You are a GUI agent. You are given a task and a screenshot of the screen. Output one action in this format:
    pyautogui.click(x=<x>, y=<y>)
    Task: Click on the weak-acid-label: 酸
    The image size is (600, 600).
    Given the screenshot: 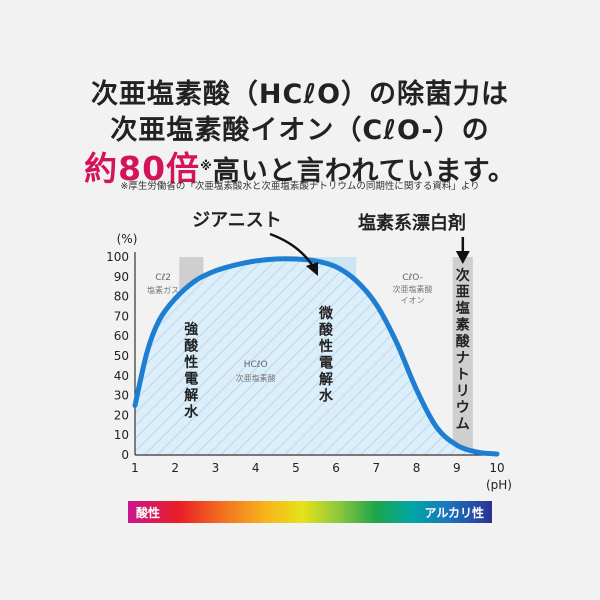 What is the action you would take?
    pyautogui.click(x=326, y=330)
    